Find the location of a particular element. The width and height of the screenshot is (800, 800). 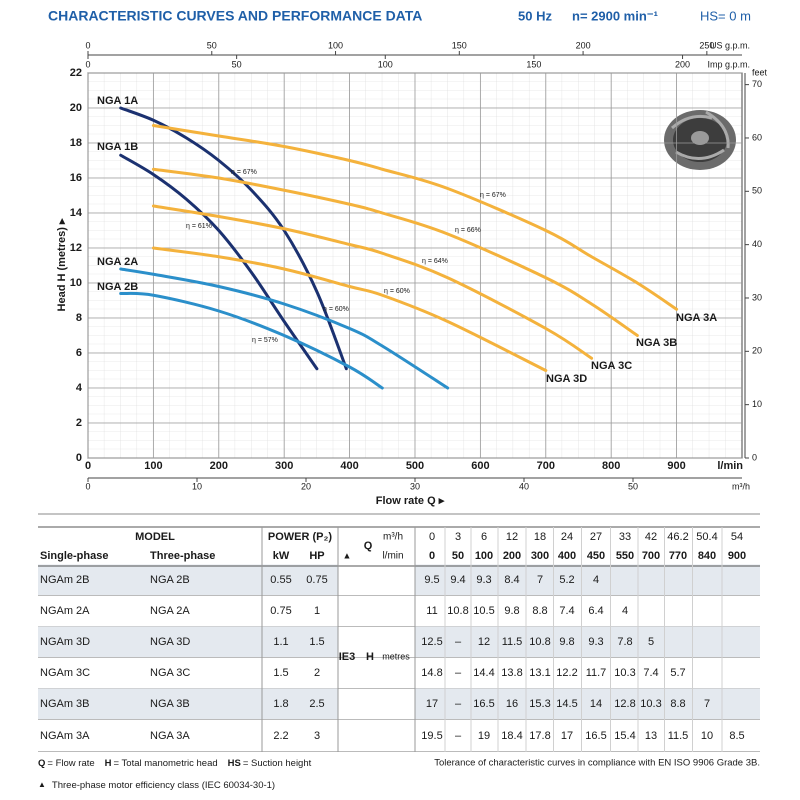

td: NGA 2A is located at coordinates (170, 611).